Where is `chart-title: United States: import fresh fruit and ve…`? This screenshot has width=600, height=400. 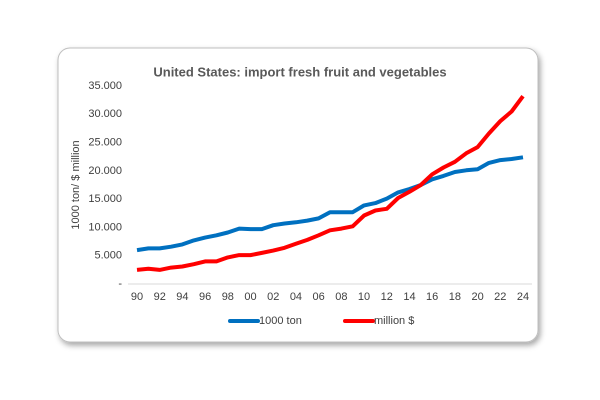 chart-title: United States: import fresh fruit and ve… is located at coordinates (299, 71).